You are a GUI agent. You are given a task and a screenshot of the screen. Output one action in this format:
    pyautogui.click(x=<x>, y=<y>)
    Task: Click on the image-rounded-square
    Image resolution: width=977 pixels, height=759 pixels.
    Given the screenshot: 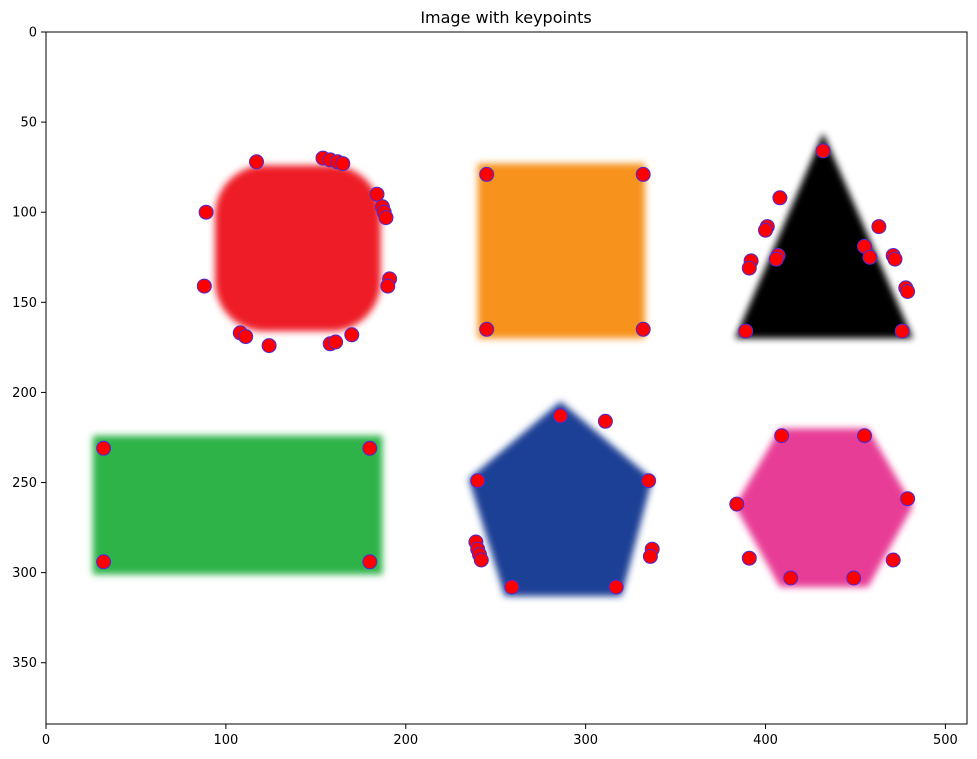 What is the action you would take?
    pyautogui.click(x=298, y=248)
    